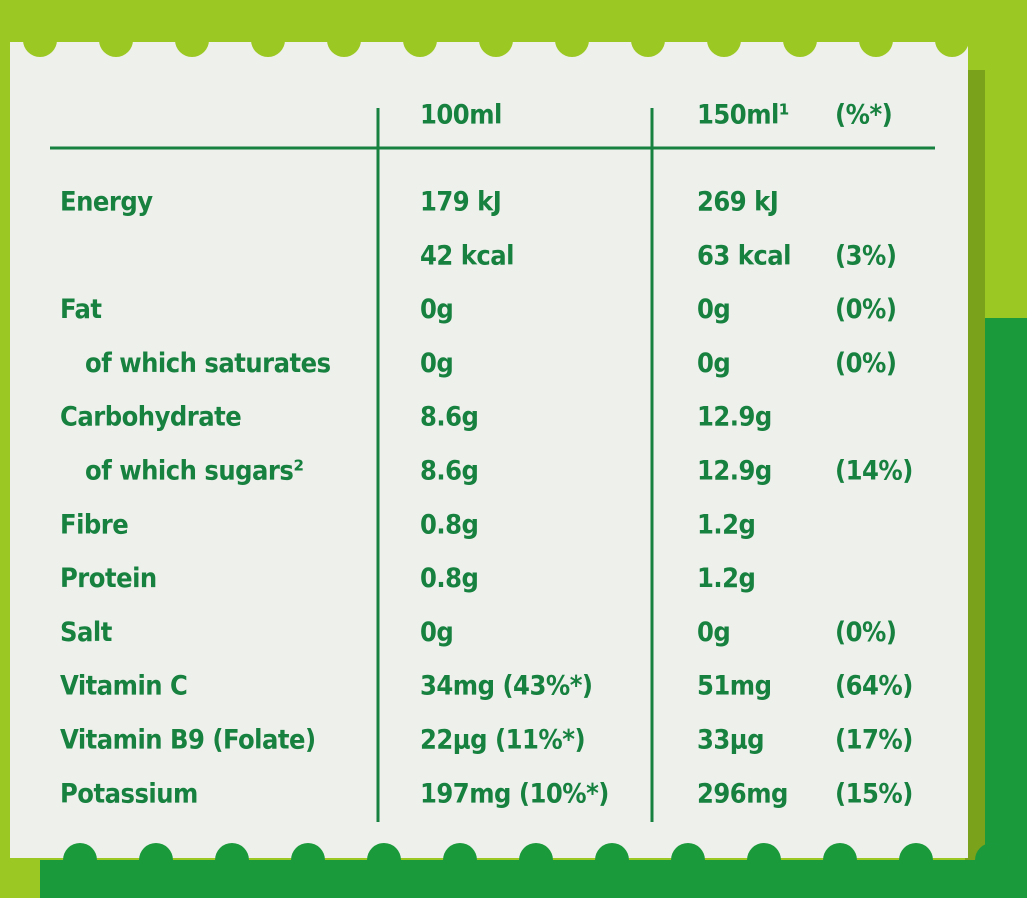 This screenshot has height=898, width=1027. I want to click on nutrient-name: Fibre, so click(94, 524).